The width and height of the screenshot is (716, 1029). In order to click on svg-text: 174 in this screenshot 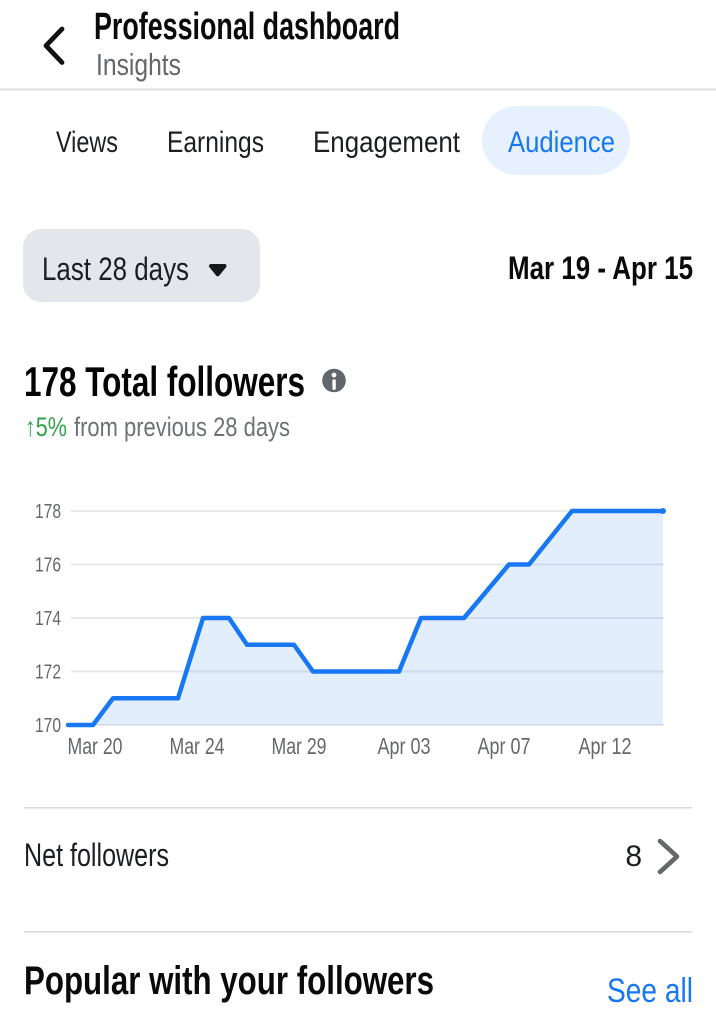, I will do `click(48, 619)`.